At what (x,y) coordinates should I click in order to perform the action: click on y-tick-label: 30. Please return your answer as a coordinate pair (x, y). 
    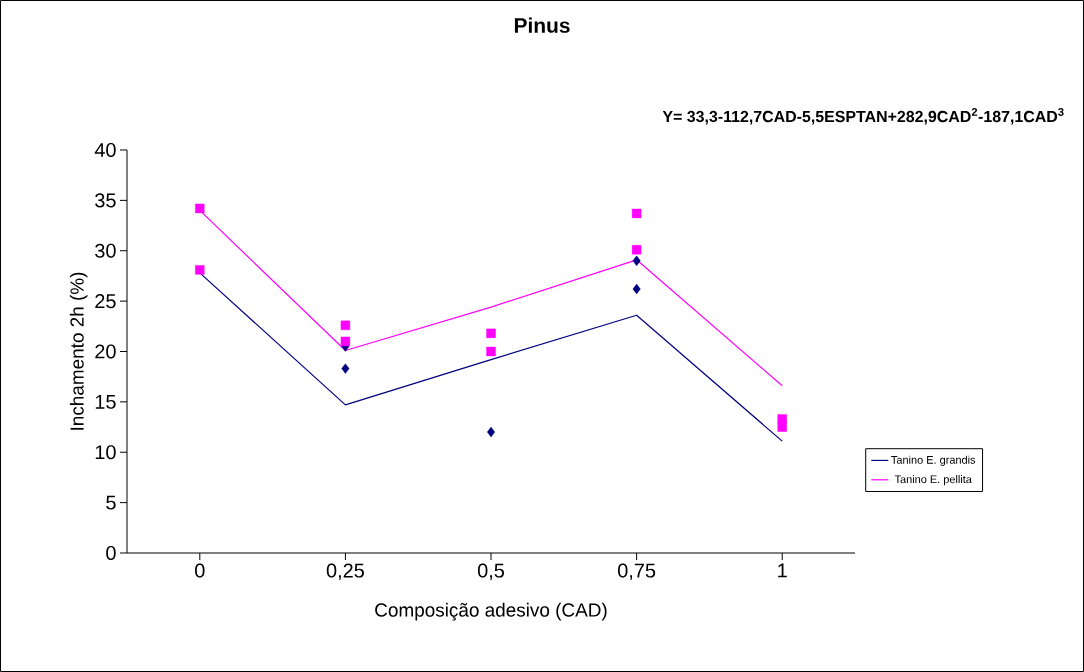
    Looking at the image, I should click on (105, 250).